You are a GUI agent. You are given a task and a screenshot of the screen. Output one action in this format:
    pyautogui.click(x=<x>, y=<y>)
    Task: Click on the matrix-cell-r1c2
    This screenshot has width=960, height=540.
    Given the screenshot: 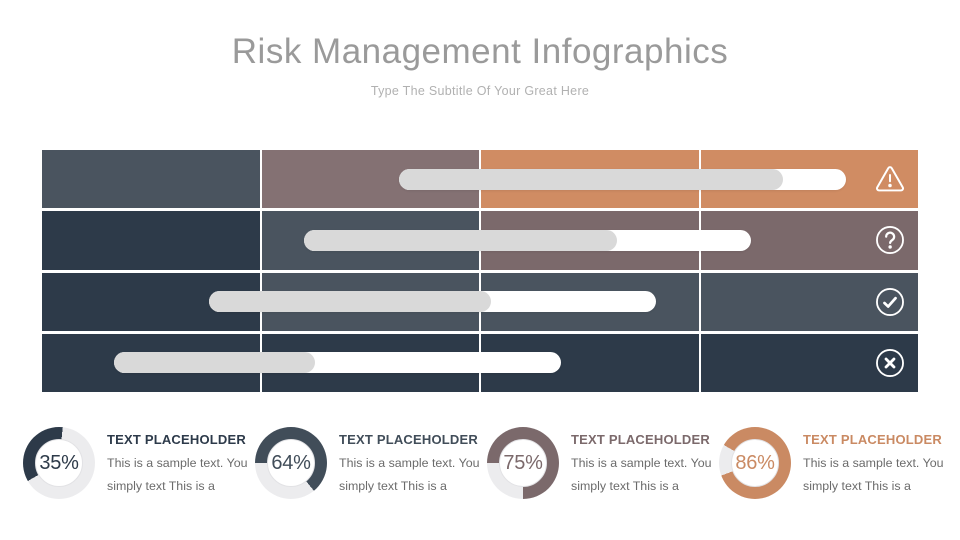 What is the action you would take?
    pyautogui.click(x=370, y=179)
    